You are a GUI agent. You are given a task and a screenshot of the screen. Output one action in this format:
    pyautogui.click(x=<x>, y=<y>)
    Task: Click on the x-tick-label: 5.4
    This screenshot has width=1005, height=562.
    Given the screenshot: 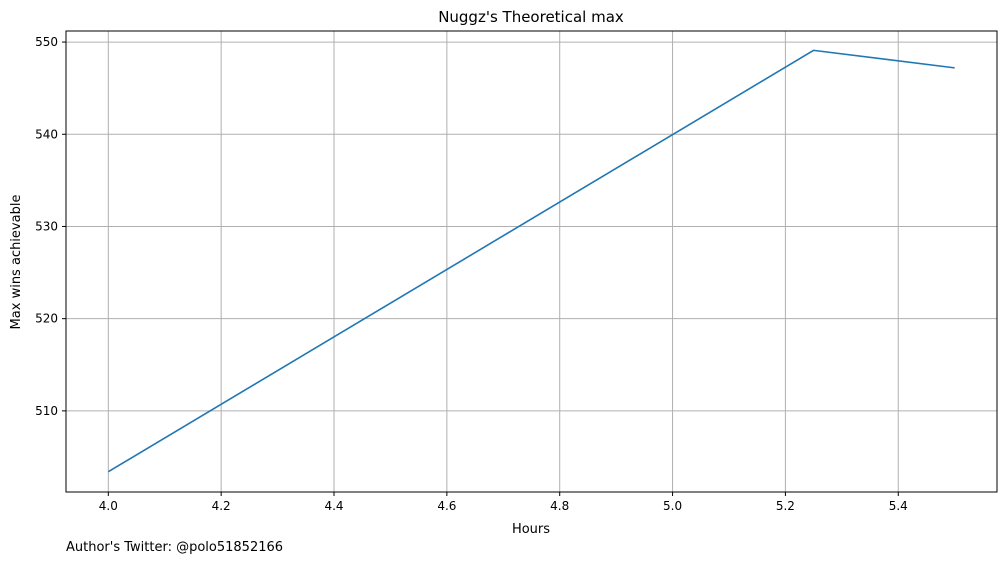 What is the action you would take?
    pyautogui.click(x=898, y=506)
    